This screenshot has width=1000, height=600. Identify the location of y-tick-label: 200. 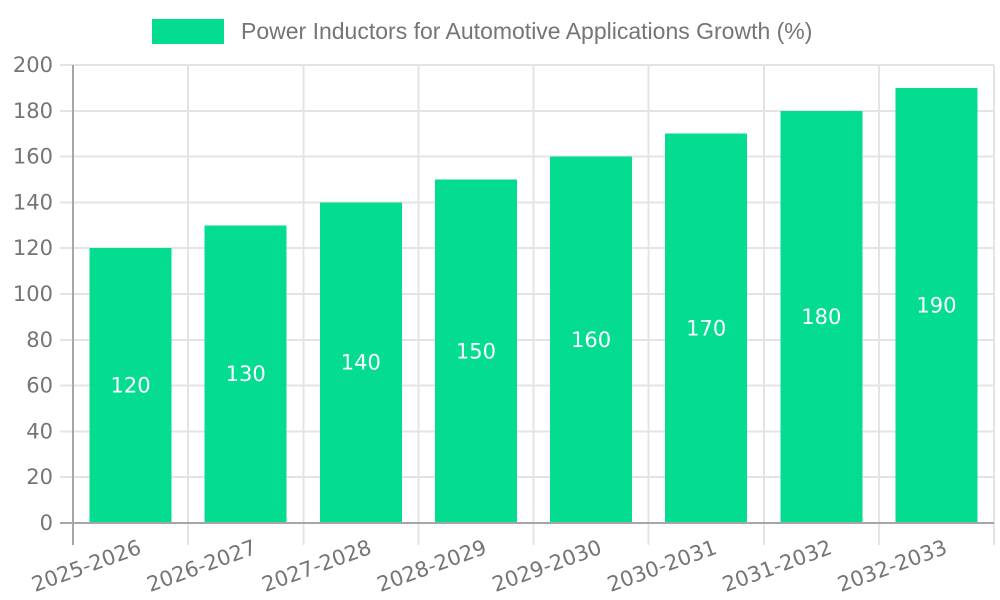
(33, 65).